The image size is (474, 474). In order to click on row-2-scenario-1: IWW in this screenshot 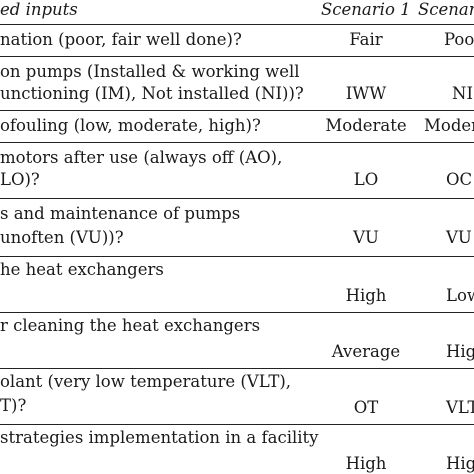, I will do `click(366, 93)`.